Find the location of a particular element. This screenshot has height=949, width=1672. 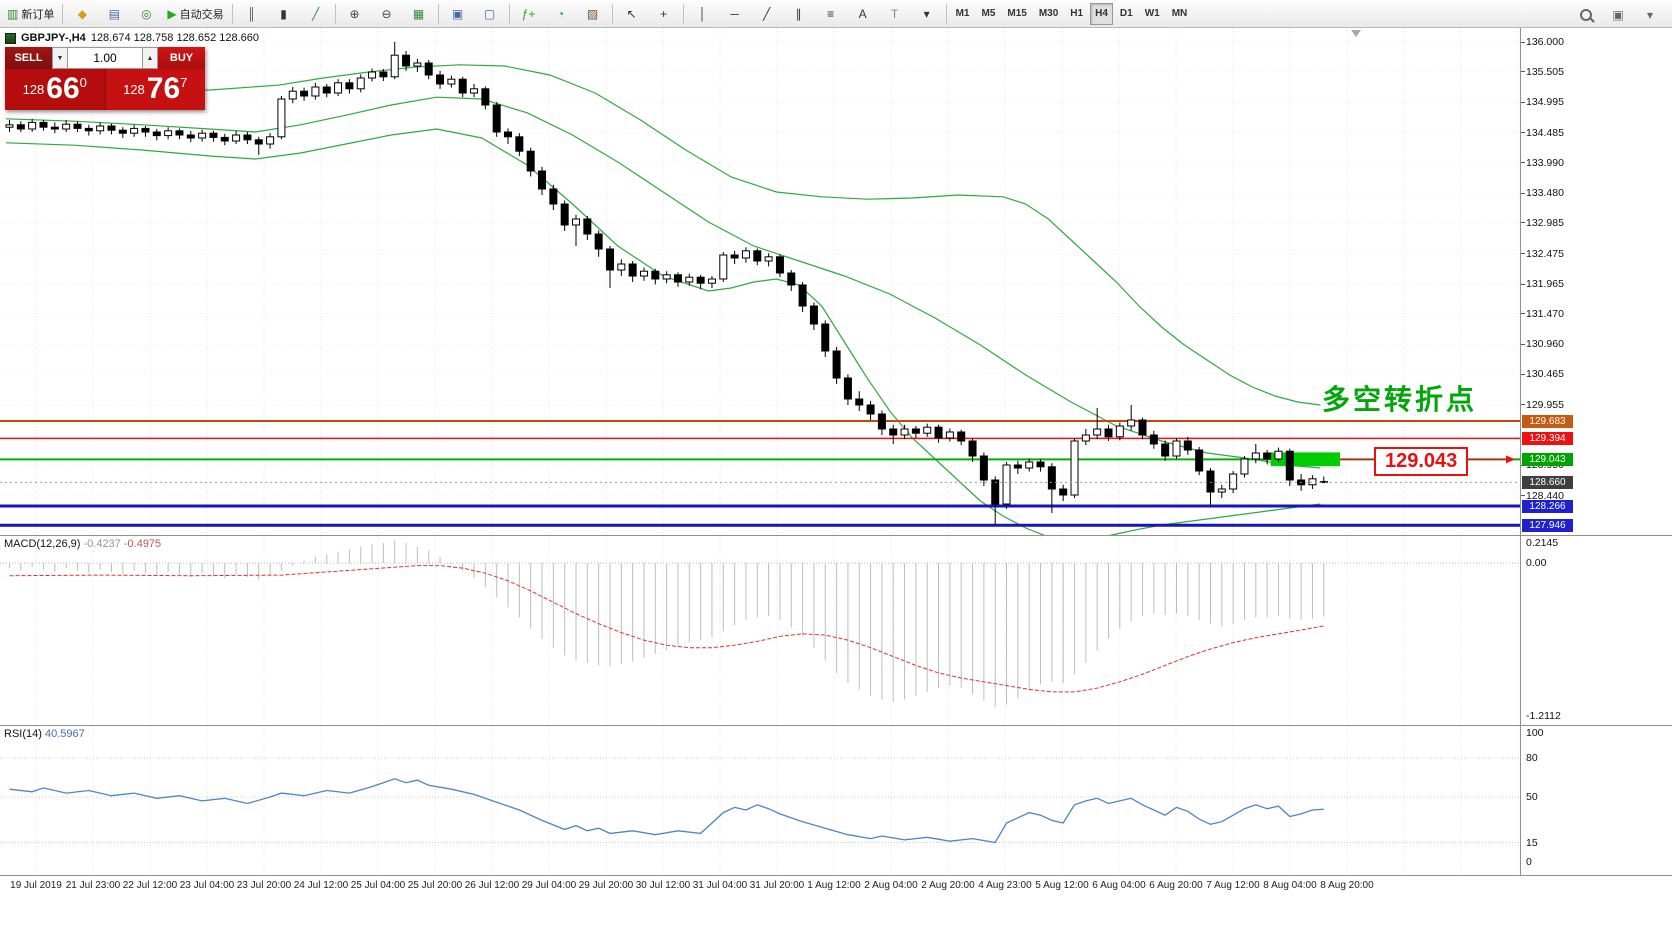

turning-point-annotation: 多空转折点 is located at coordinates (1400, 400).